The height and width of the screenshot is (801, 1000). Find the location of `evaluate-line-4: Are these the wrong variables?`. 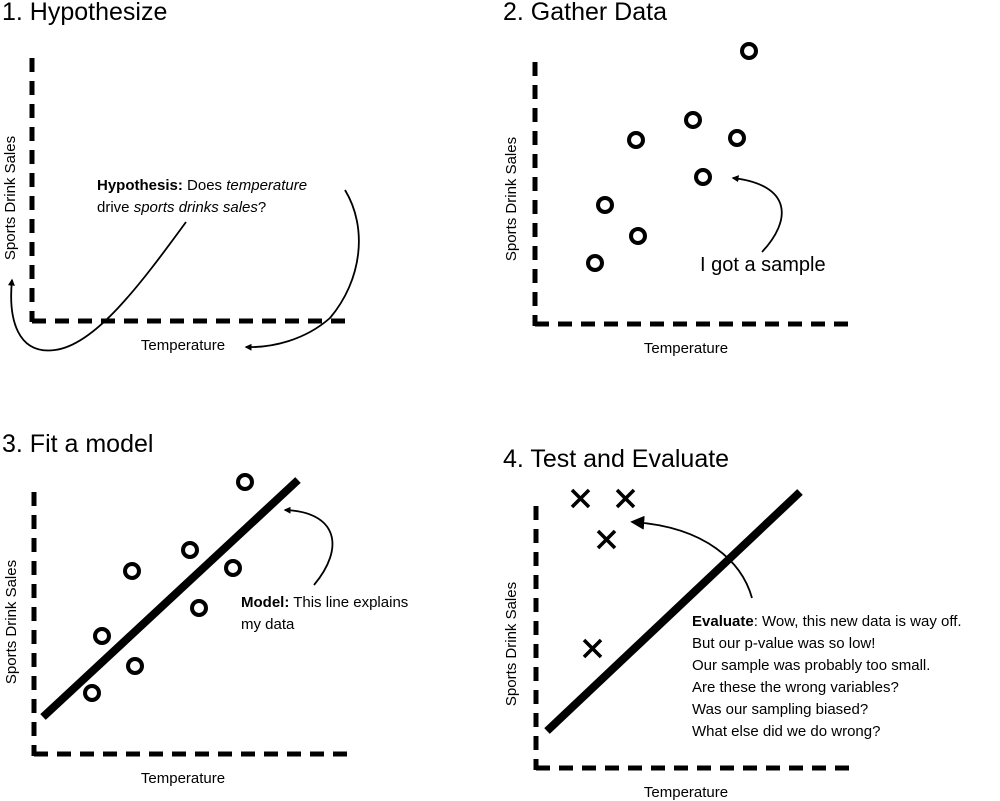

evaluate-line-4: Are these the wrong variables? is located at coordinates (795, 687).